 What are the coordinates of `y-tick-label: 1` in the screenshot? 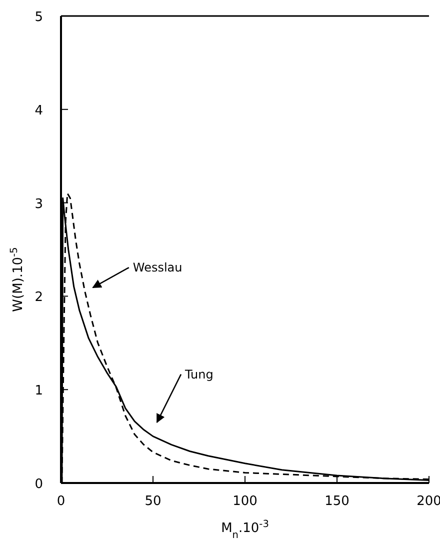 It's located at (38, 391).